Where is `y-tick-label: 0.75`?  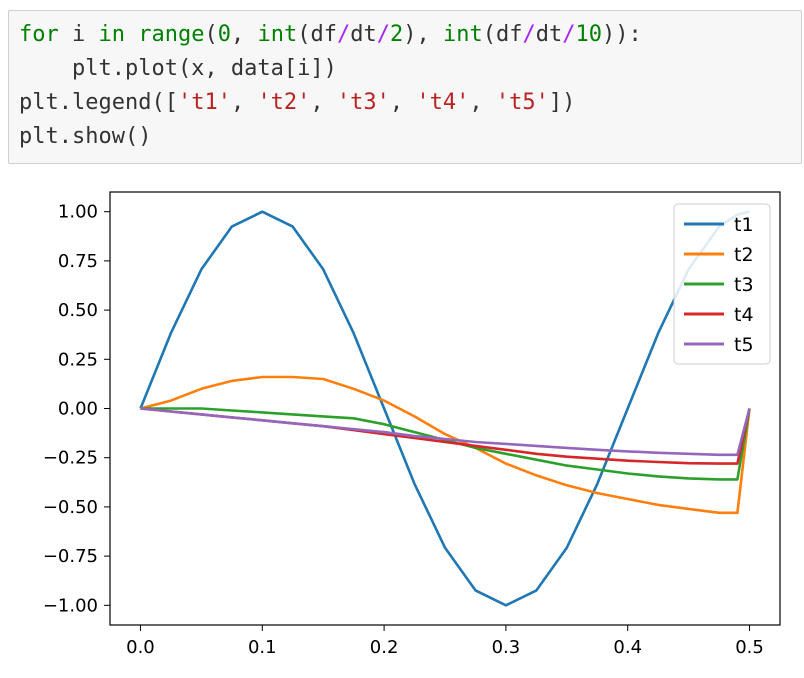
y-tick-label: 0.75 is located at coordinates (78, 261).